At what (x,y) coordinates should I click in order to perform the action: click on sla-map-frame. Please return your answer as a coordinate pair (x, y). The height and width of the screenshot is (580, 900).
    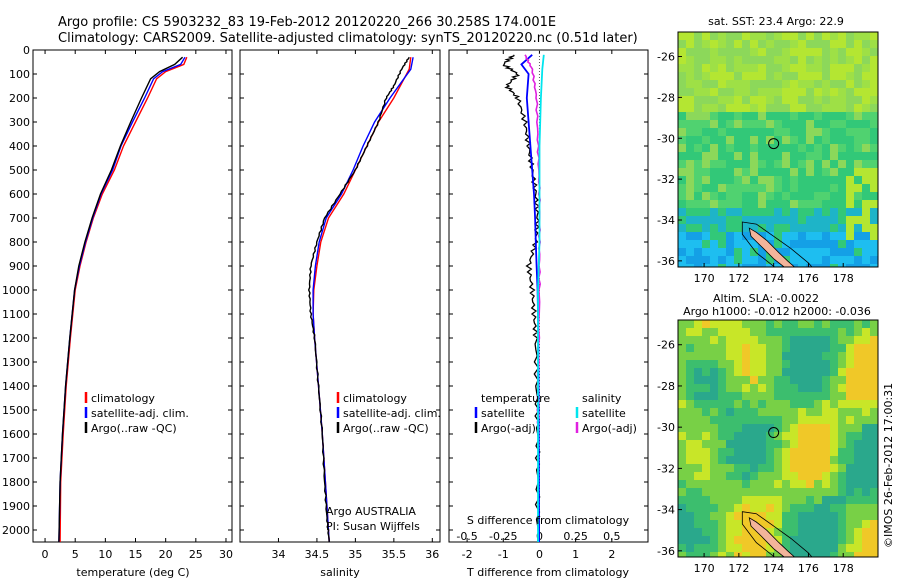
    Looking at the image, I should click on (778, 438).